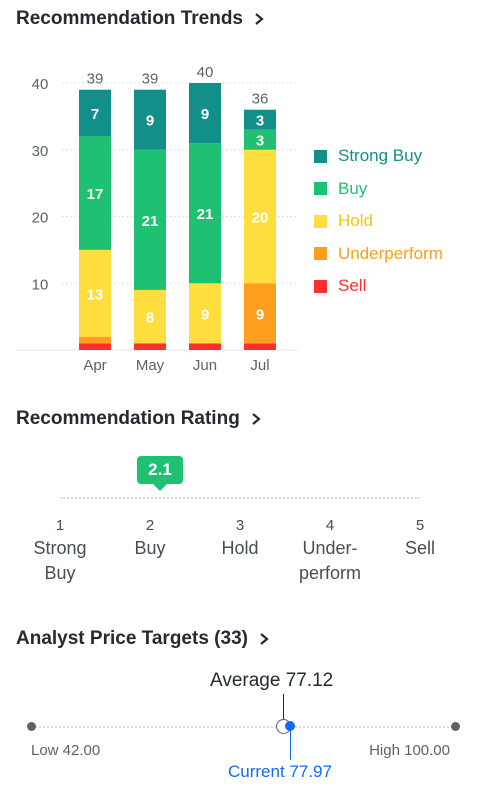  What do you see at coordinates (355, 221) in the screenshot?
I see `legend-label: Hold` at bounding box center [355, 221].